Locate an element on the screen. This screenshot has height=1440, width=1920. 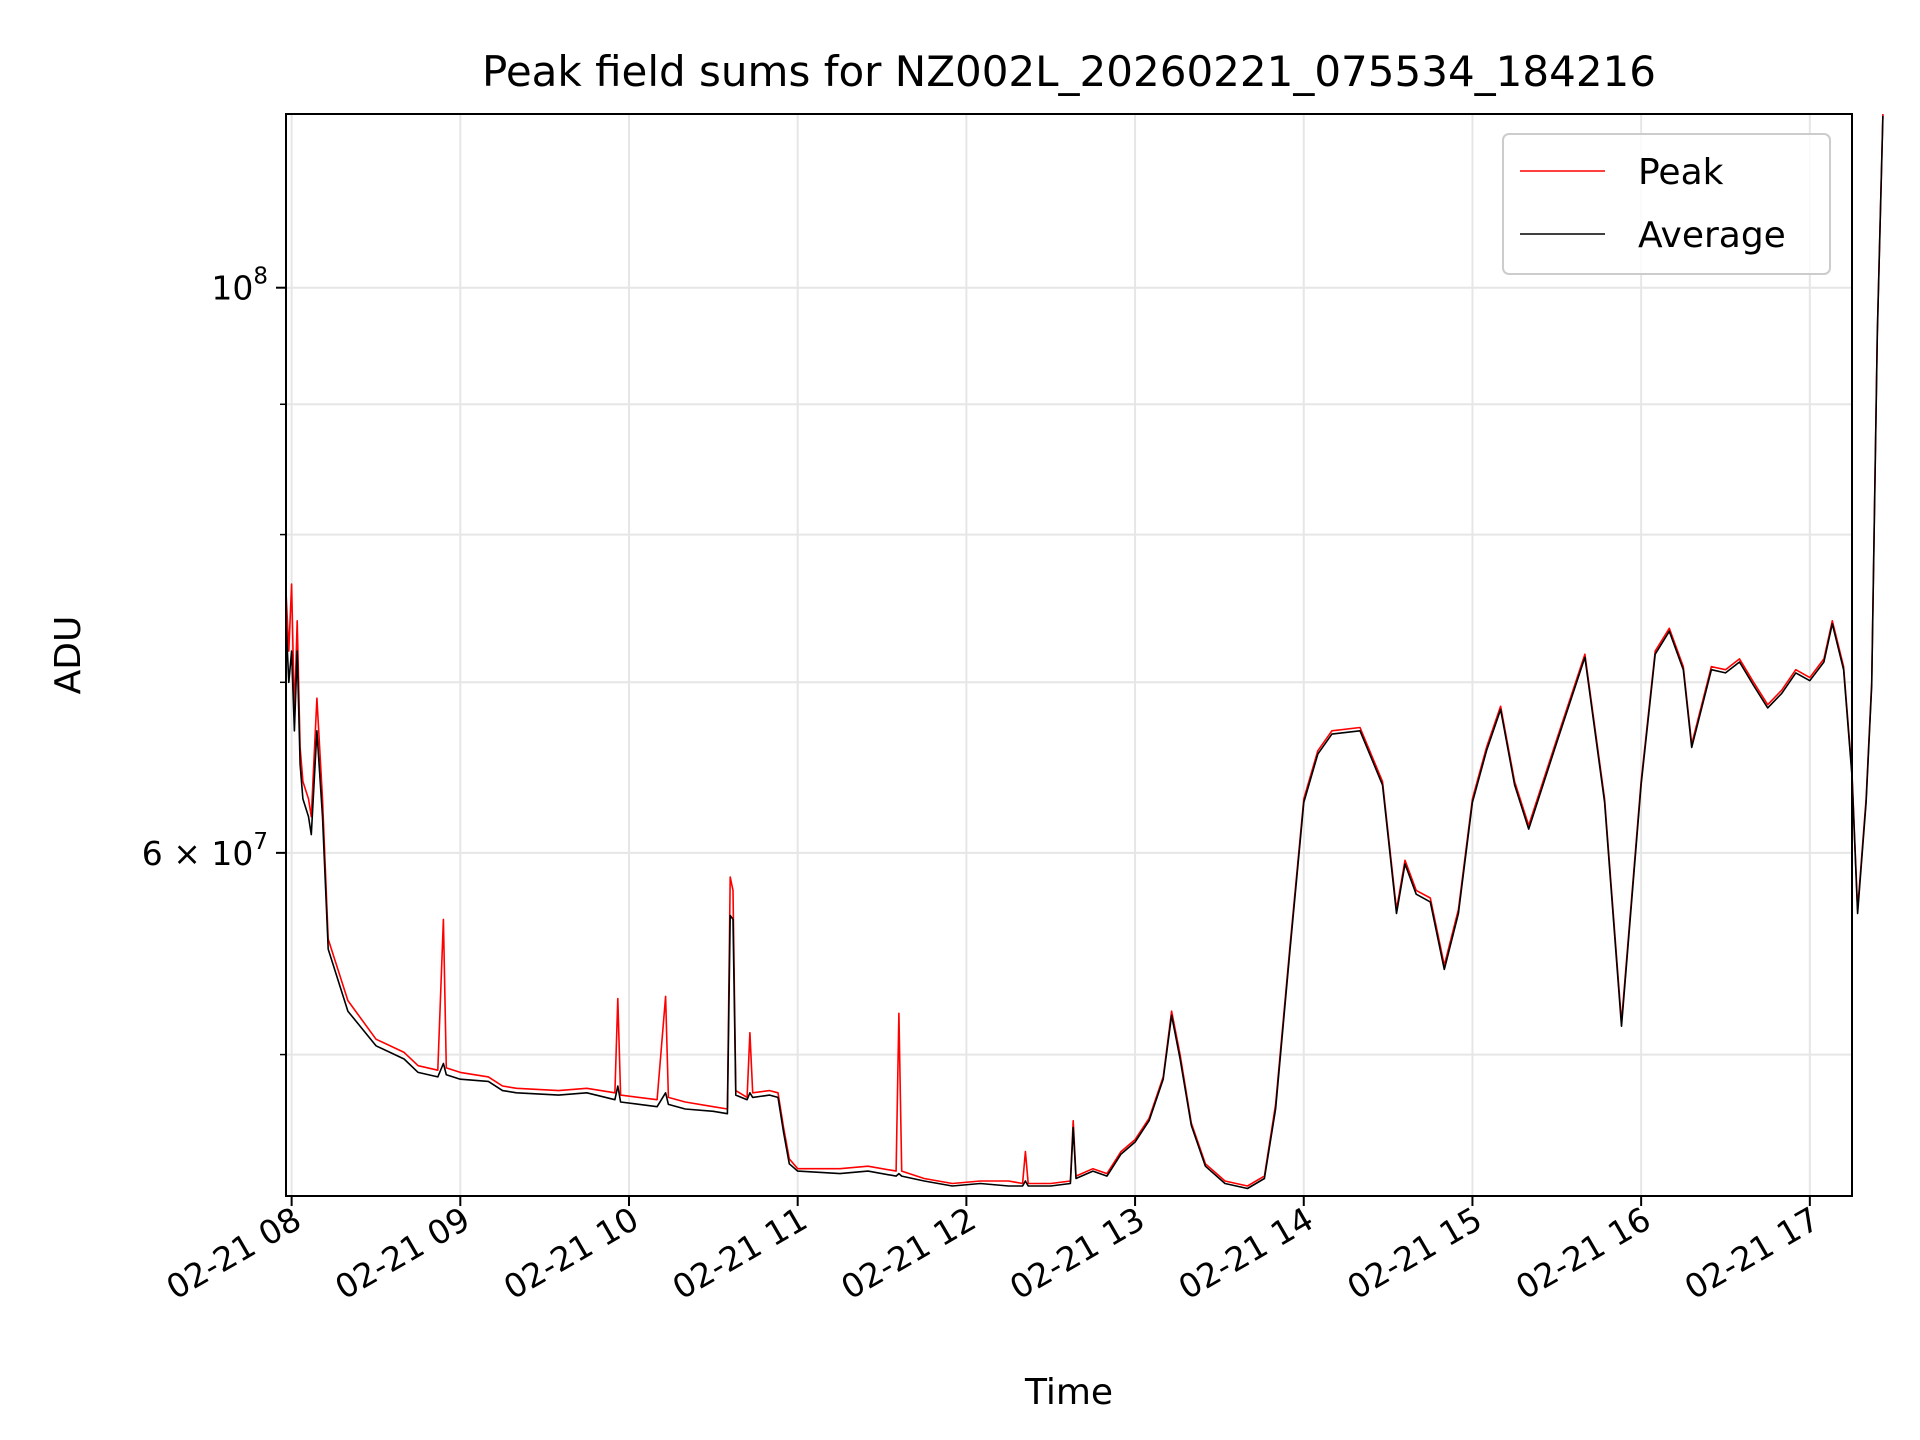
y-axis-label: ADU is located at coordinates (68, 655).